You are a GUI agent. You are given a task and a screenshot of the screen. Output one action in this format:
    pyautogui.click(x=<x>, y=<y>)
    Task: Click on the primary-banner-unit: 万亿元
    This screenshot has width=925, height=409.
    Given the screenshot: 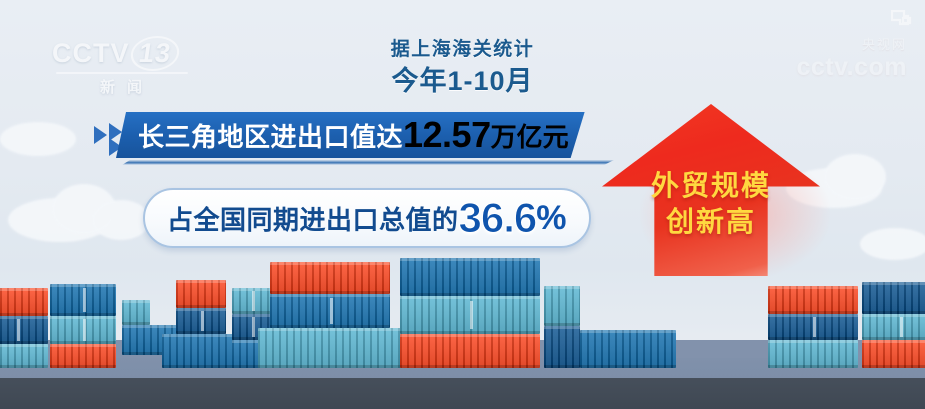 What is the action you would take?
    pyautogui.click(x=529, y=136)
    